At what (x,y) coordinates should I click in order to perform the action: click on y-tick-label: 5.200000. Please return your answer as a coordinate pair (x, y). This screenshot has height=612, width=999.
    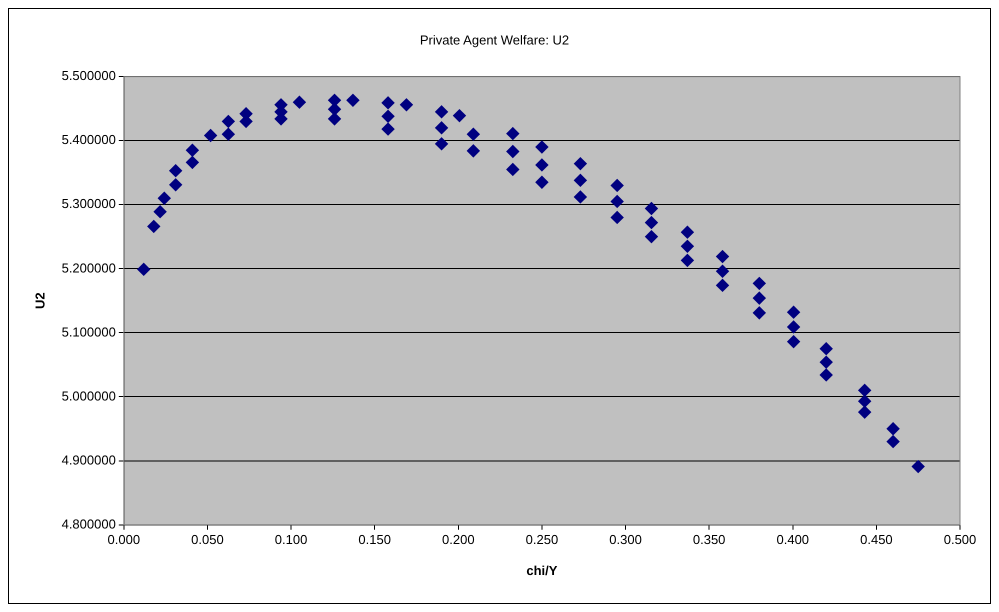
    Looking at the image, I should click on (89, 268).